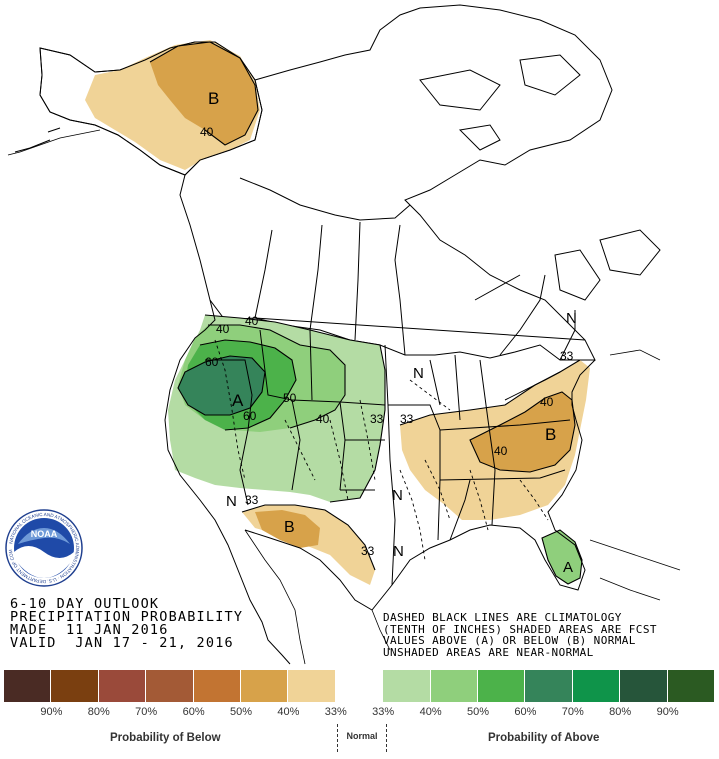 Image resolution: width=719 pixels, height=759 pixels. Describe the element at coordinates (509, 640) in the screenshot. I see `note-line3: VALUES ABOVE (A) OR BELOW (B) NORMAL` at that location.